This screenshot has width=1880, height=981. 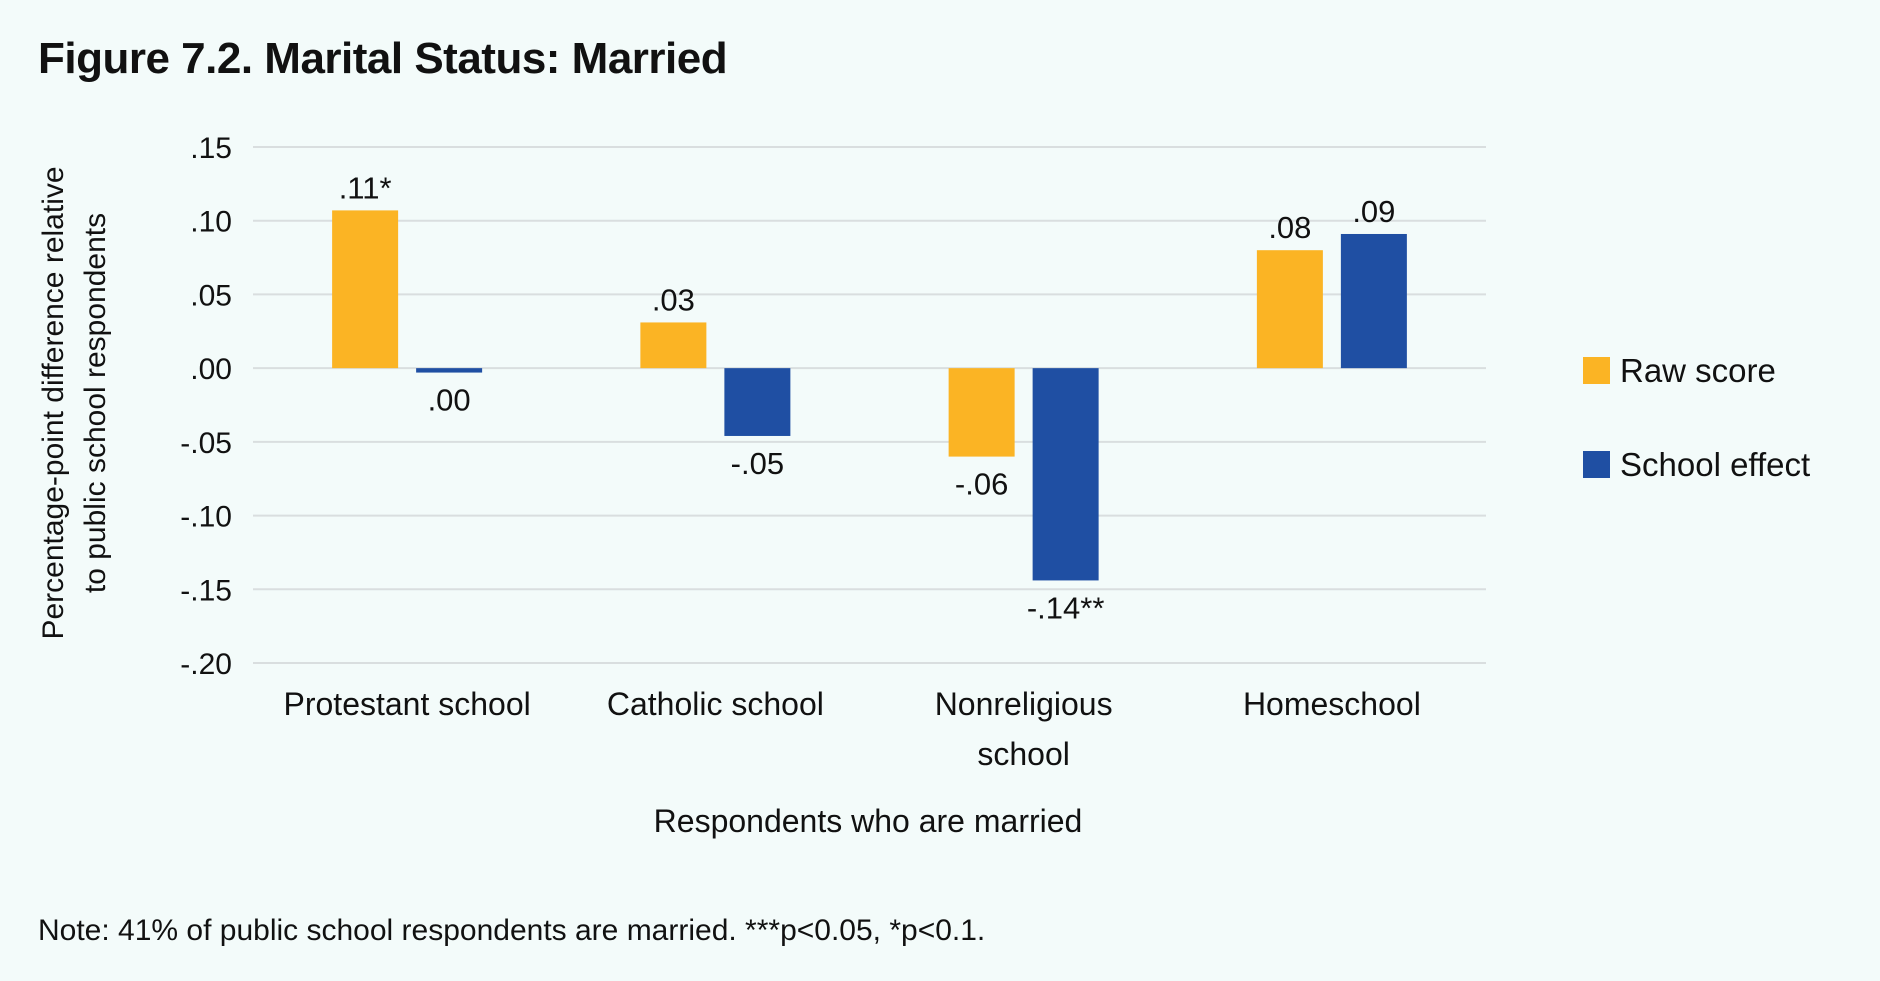 What do you see at coordinates (1596, 370) in the screenshot?
I see `legend-swatch-raw-score` at bounding box center [1596, 370].